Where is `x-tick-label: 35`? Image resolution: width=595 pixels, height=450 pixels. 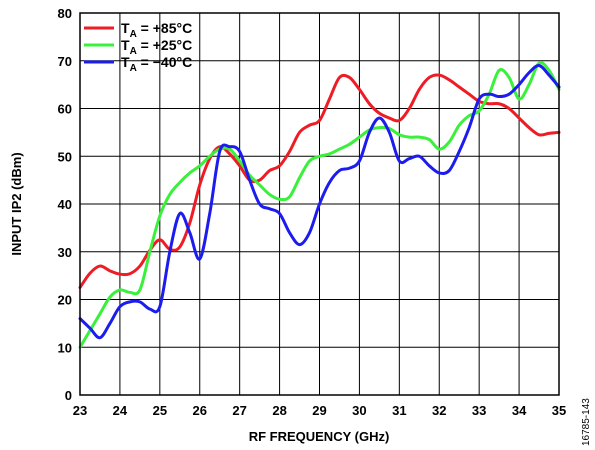
x-tick-label: 35 is located at coordinates (559, 410).